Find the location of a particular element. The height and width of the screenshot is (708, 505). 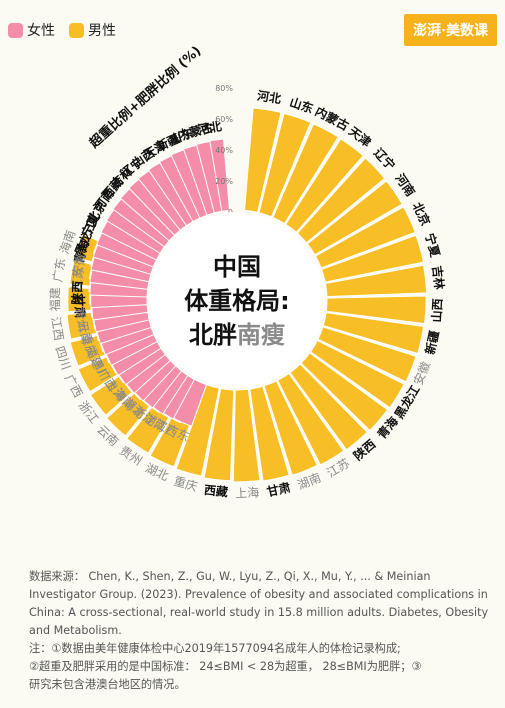

legend-item-male: 男性 is located at coordinates (92, 30).